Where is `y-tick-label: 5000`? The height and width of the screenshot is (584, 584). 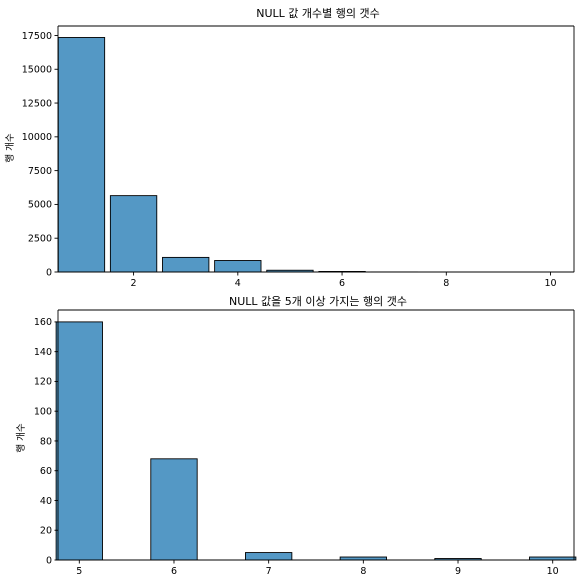
y-tick-label: 5000 is located at coordinates (40, 205).